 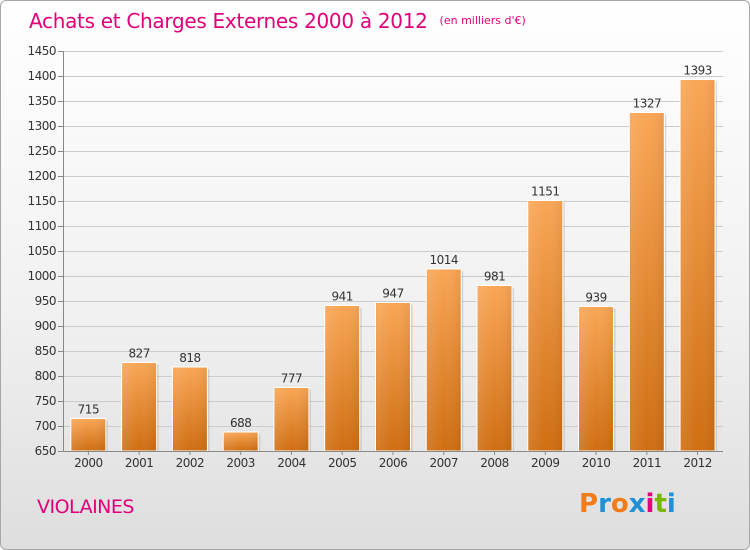 What do you see at coordinates (41, 251) in the screenshot?
I see `y-tick-label: 1050` at bounding box center [41, 251].